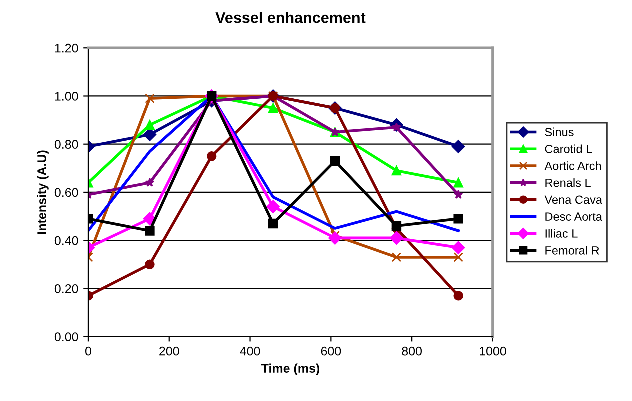 This screenshot has width=632, height=401. Describe the element at coordinates (66, 289) in the screenshot. I see `y-tick-label: 0.20` at that location.